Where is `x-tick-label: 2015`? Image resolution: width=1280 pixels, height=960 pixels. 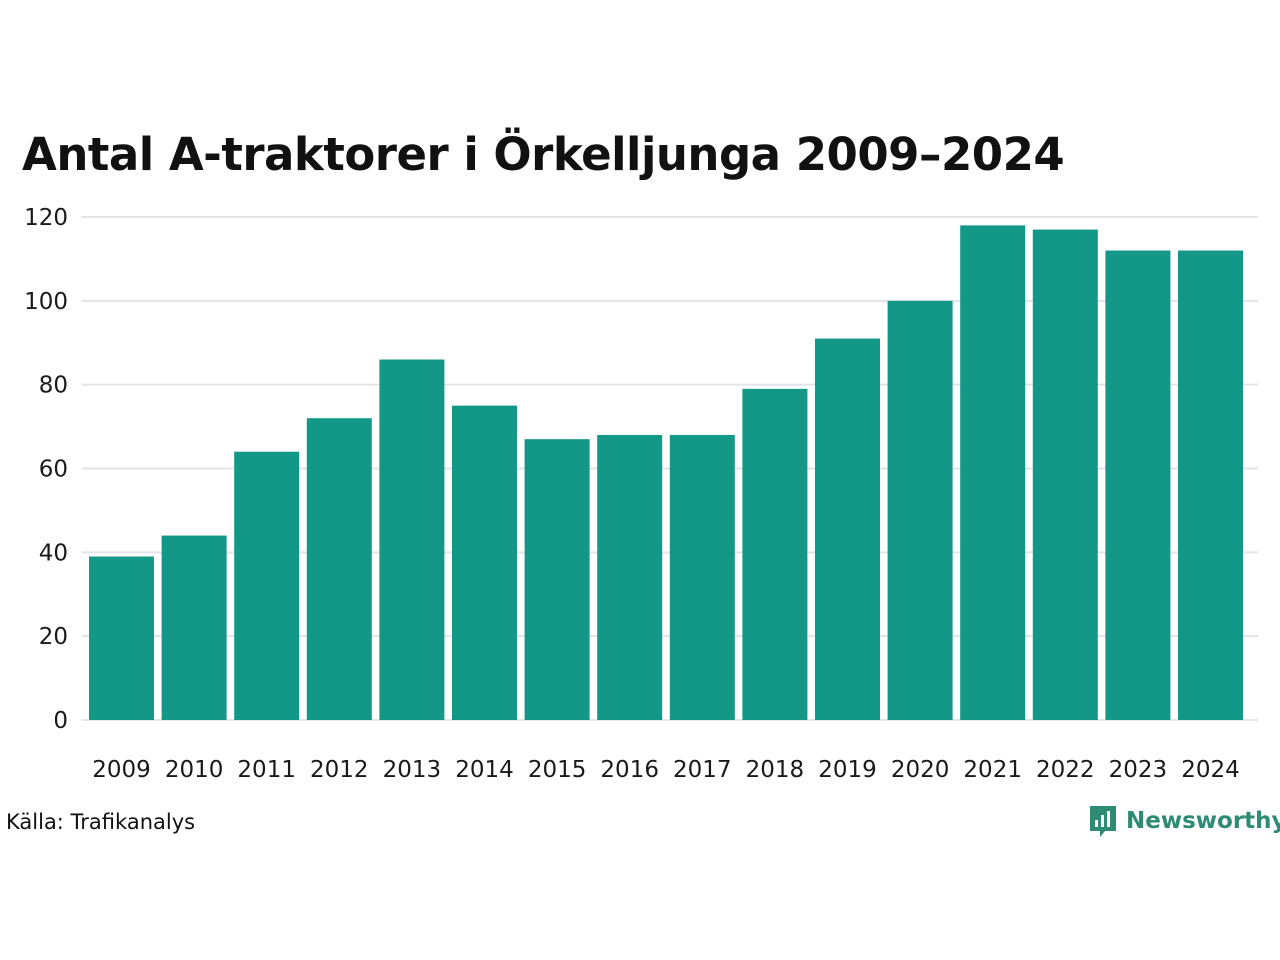
x-tick-label: 2015 is located at coordinates (557, 770).